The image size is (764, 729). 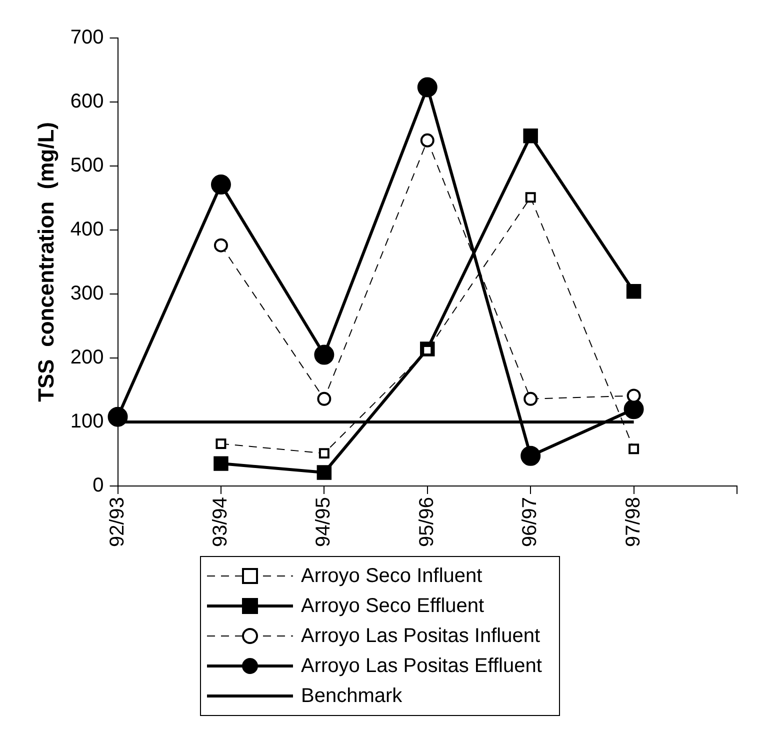 I want to click on x-tick-label: 95/96, so click(x=427, y=522).